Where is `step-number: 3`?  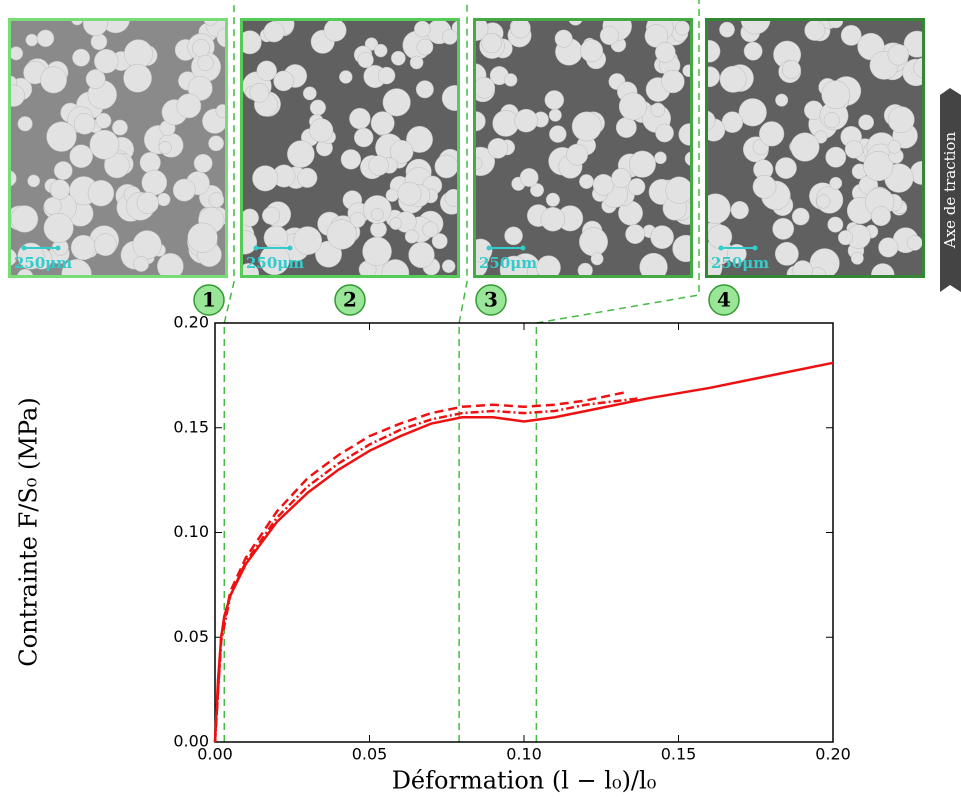 step-number: 3 is located at coordinates (491, 300).